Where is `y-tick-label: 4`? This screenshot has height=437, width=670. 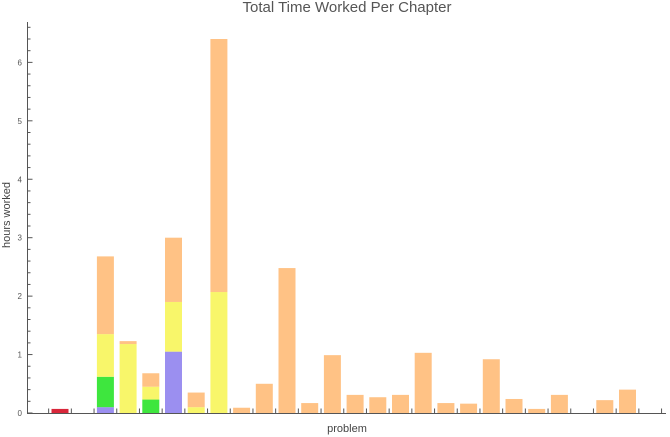 y-tick-label: 4 is located at coordinates (20, 179).